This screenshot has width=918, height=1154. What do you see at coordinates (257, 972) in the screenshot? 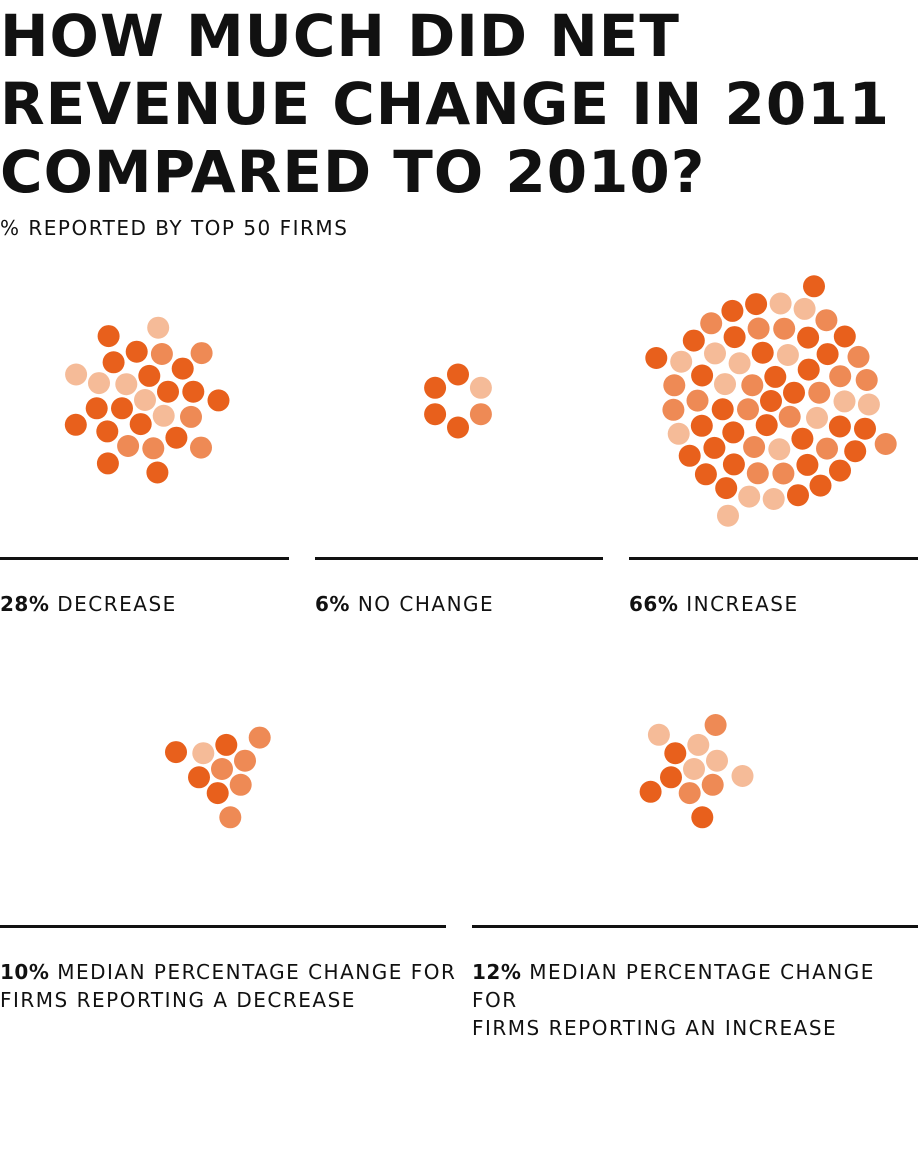
I see `median-decrease-text-line1: MEDIAN PERCENTAGE CHANGE FOR` at bounding box center [257, 972].